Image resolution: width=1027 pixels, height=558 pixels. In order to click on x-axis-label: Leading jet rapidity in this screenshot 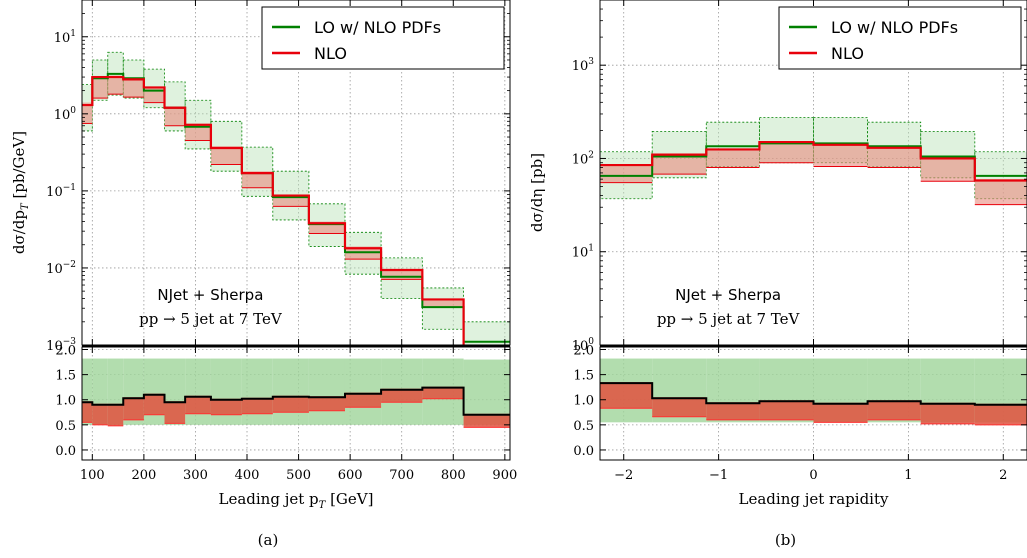, I will do `click(814, 499)`.